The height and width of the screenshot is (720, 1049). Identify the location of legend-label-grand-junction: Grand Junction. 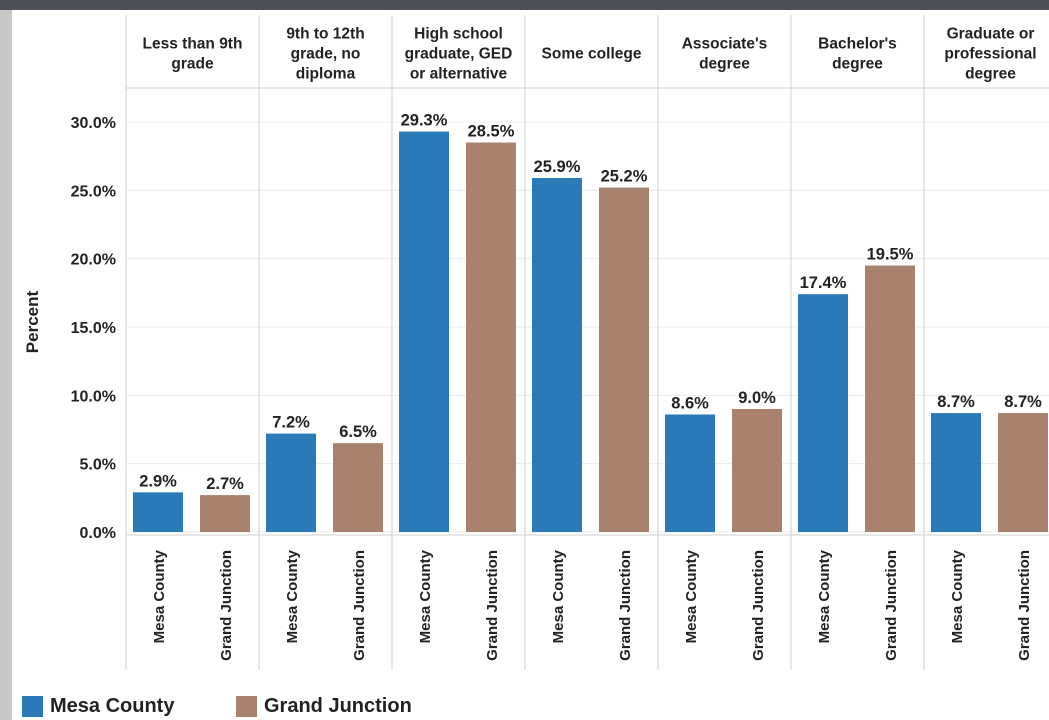
(338, 705).